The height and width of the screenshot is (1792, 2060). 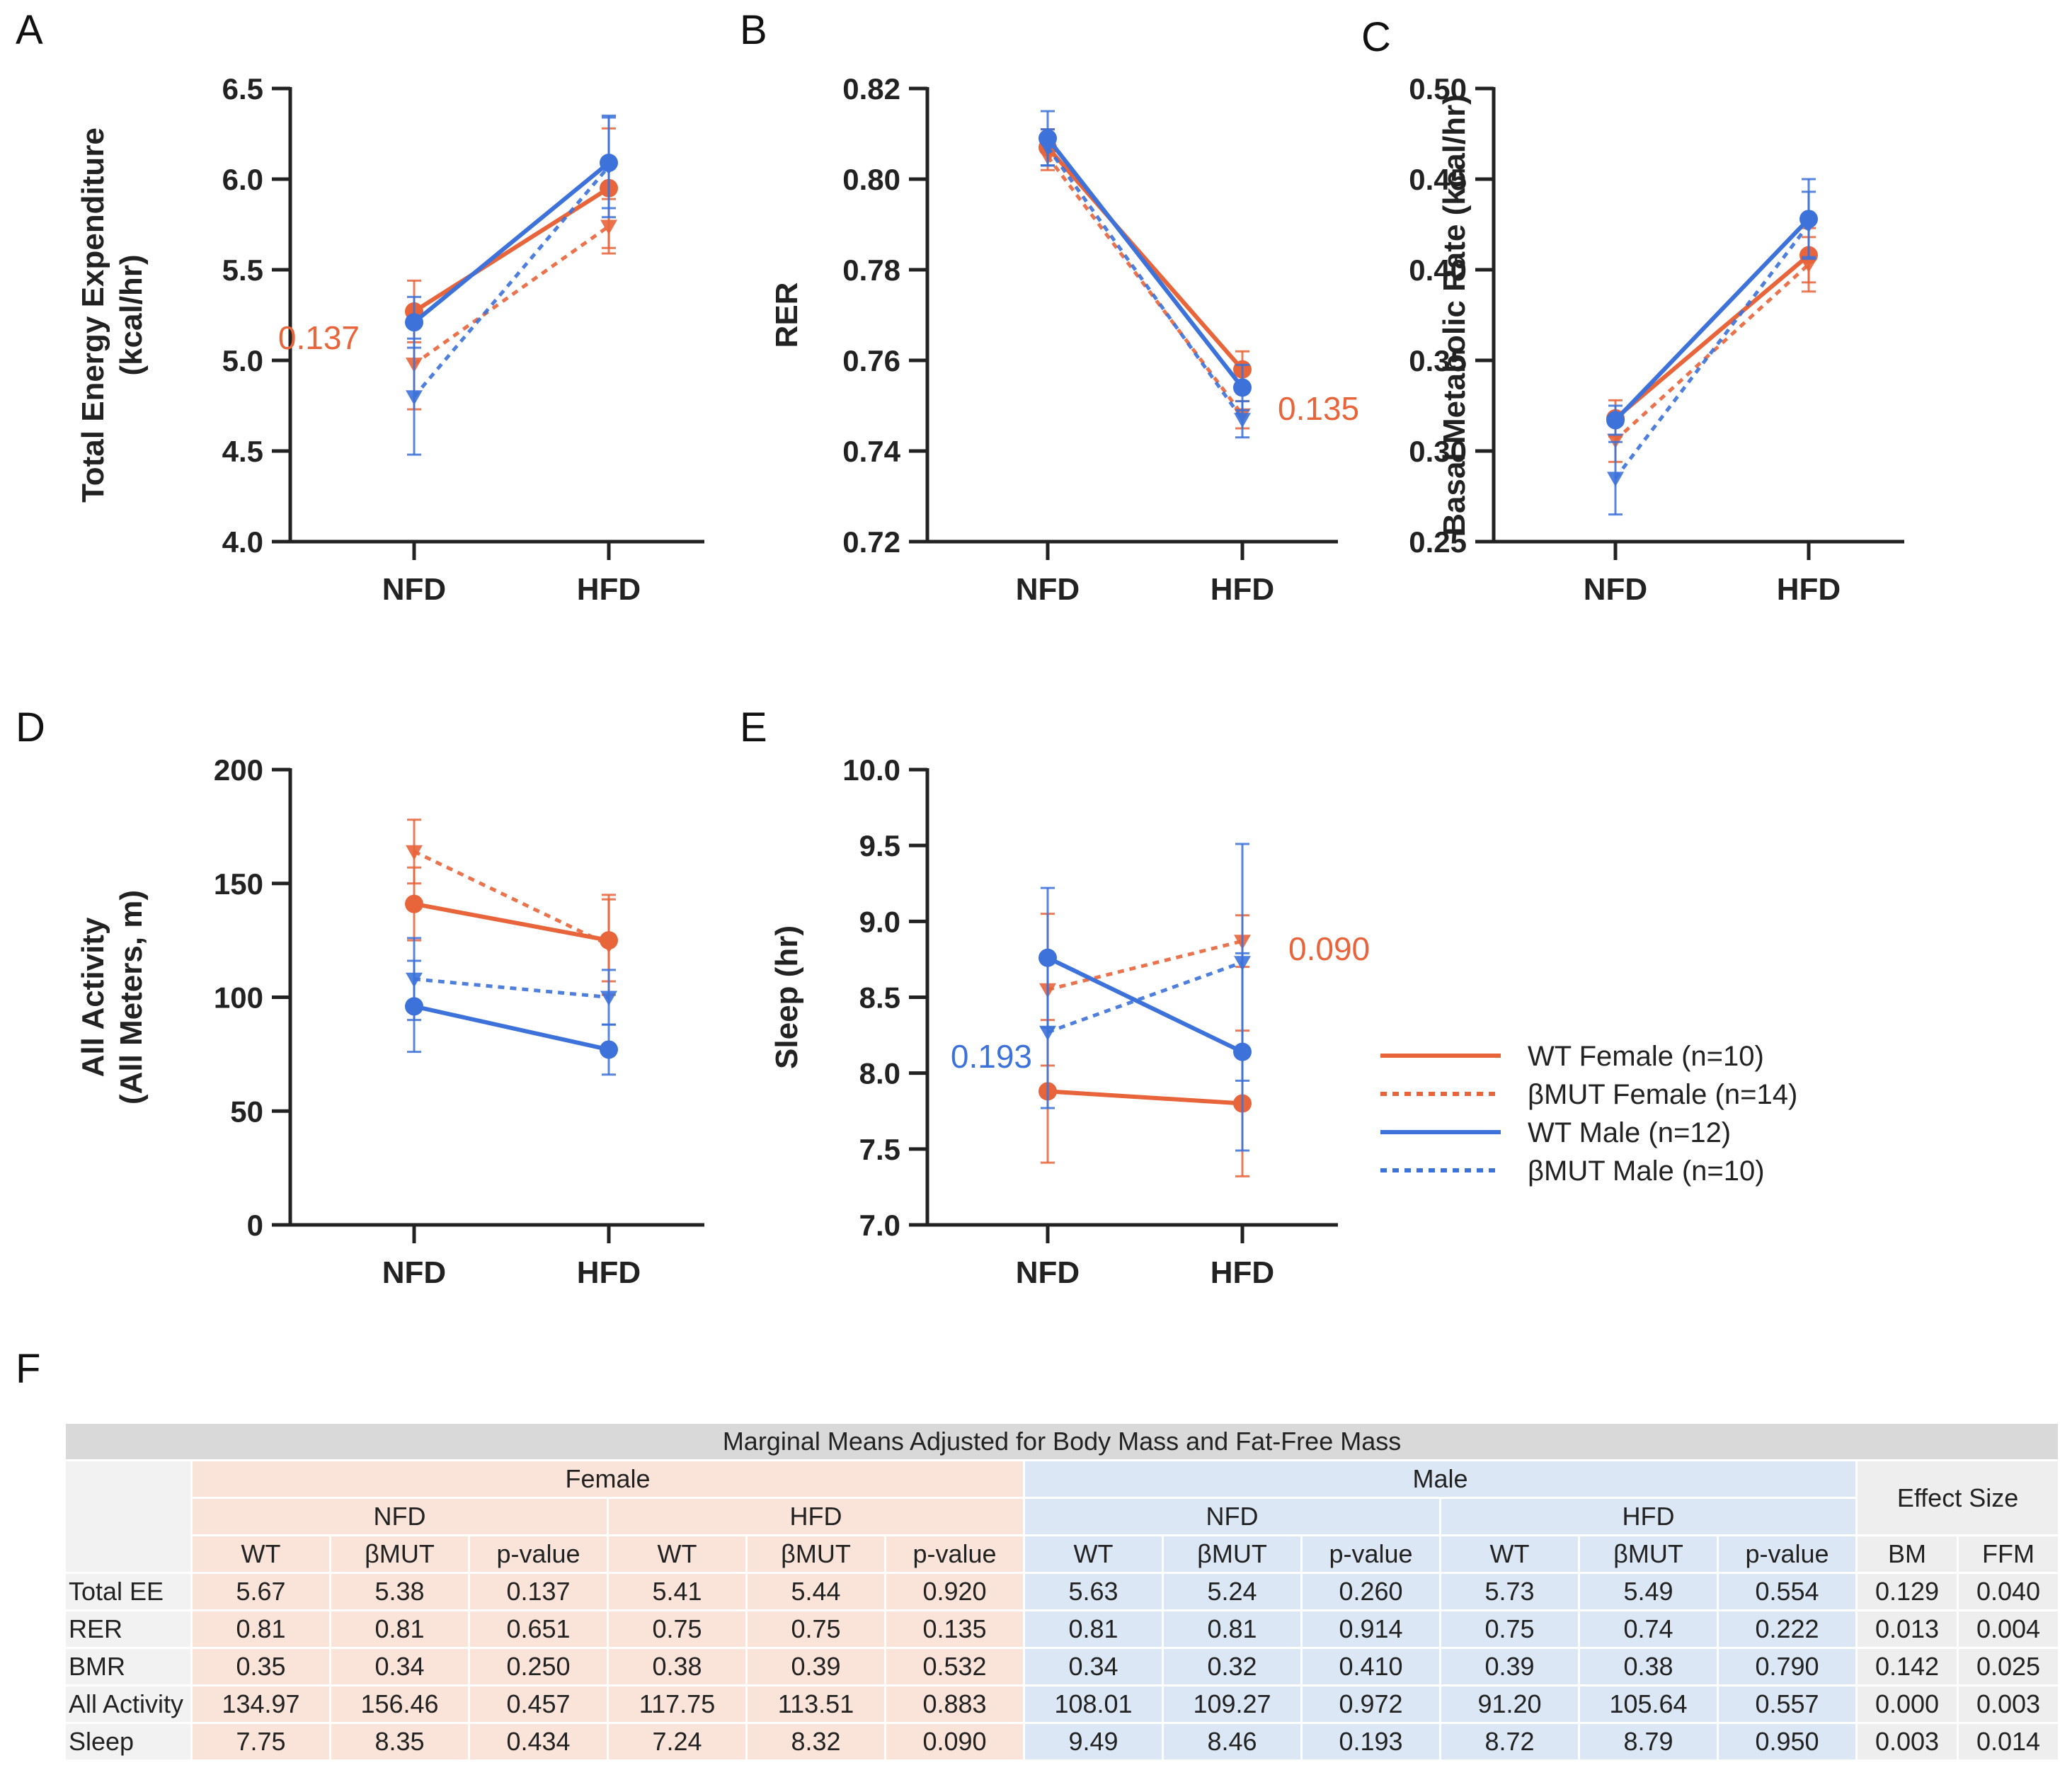 What do you see at coordinates (677, 1629) in the screenshot?
I see `table-cell: 0.75` at bounding box center [677, 1629].